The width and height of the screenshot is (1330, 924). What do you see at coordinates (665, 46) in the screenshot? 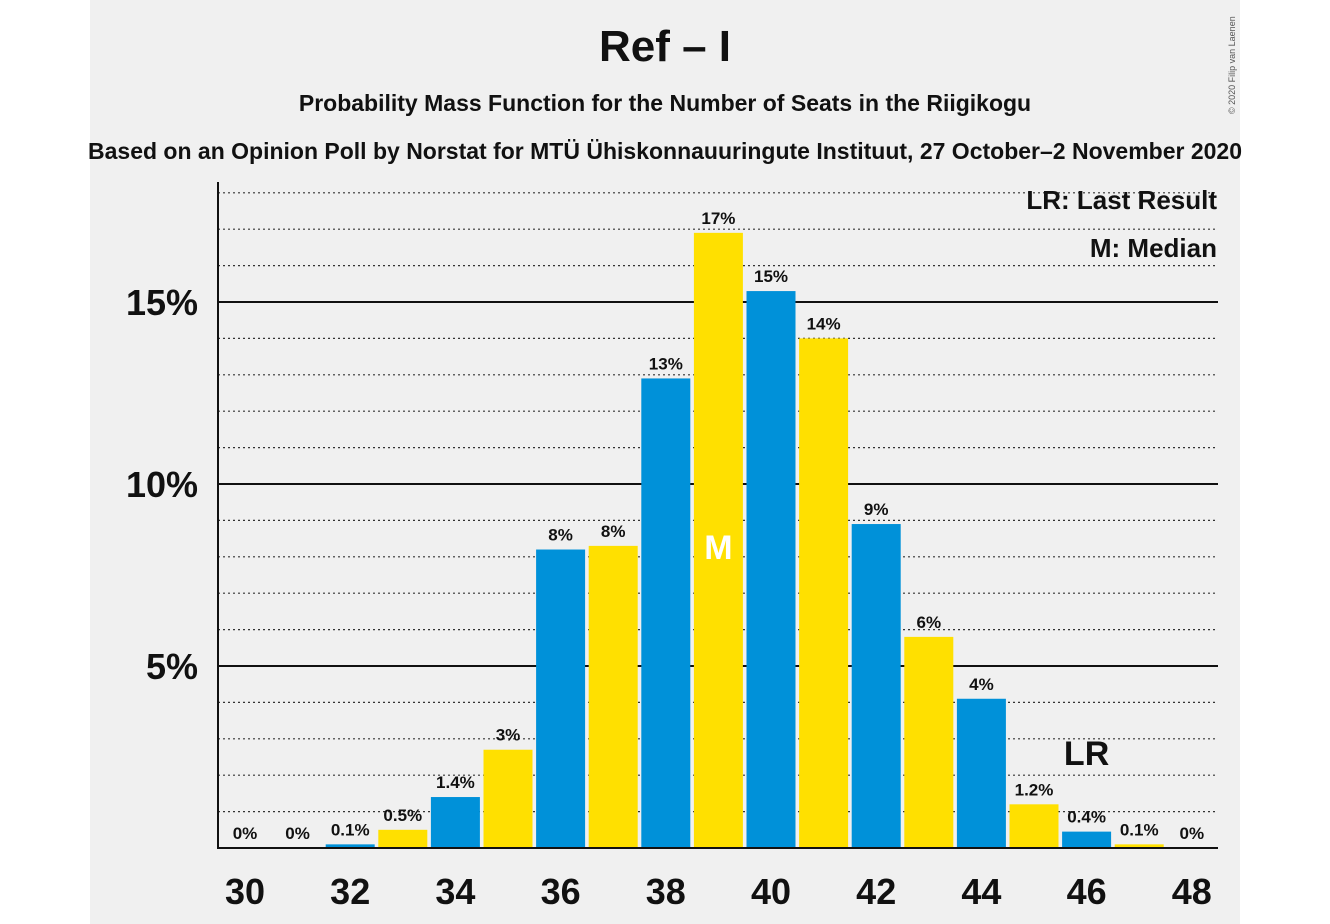
I see `chart-title: Ref – I` at bounding box center [665, 46].